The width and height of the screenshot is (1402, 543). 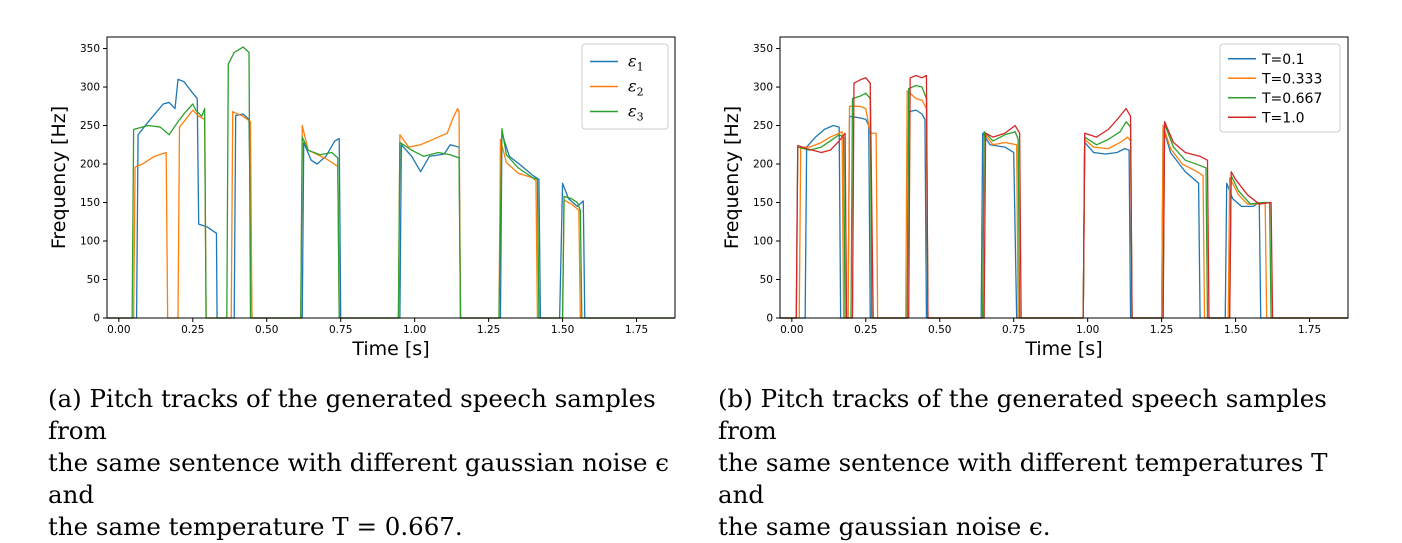 I want to click on legend-label: ε3, so click(x=636, y=113).